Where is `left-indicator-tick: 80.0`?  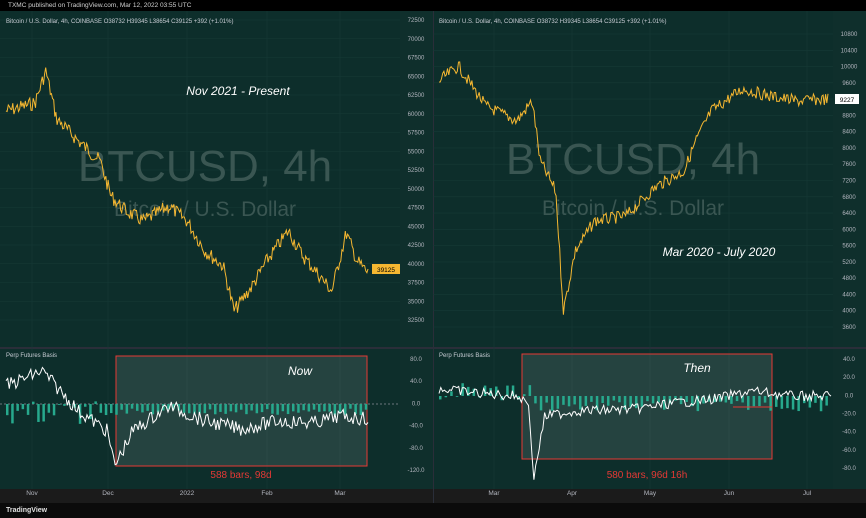
left-indicator-tick: 80.0 is located at coordinates (416, 360).